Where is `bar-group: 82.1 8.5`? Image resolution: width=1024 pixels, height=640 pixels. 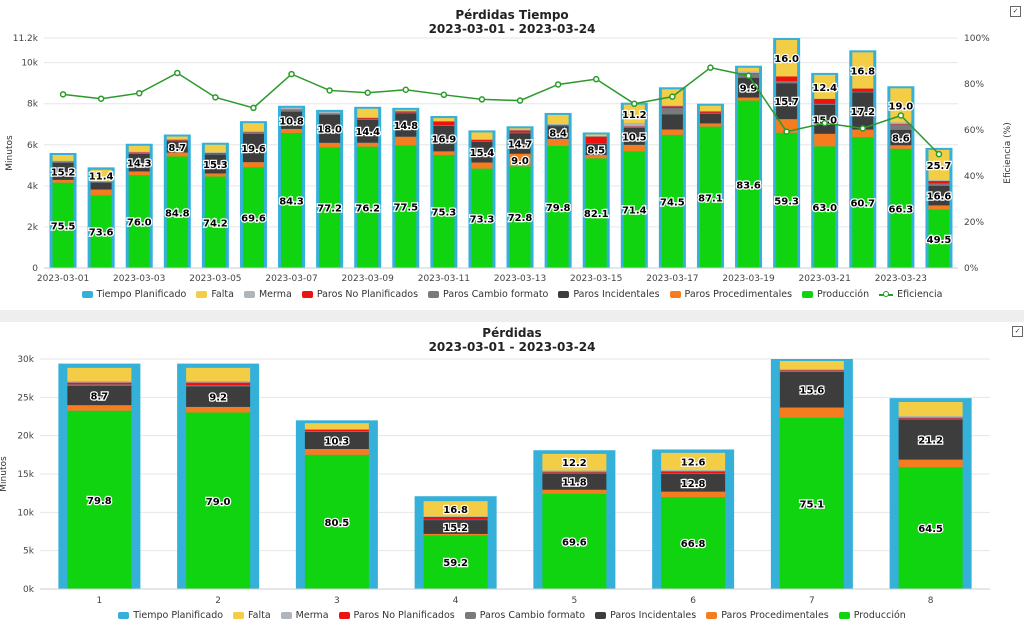
bar-group: 82.1 8.5 is located at coordinates (596, 200).